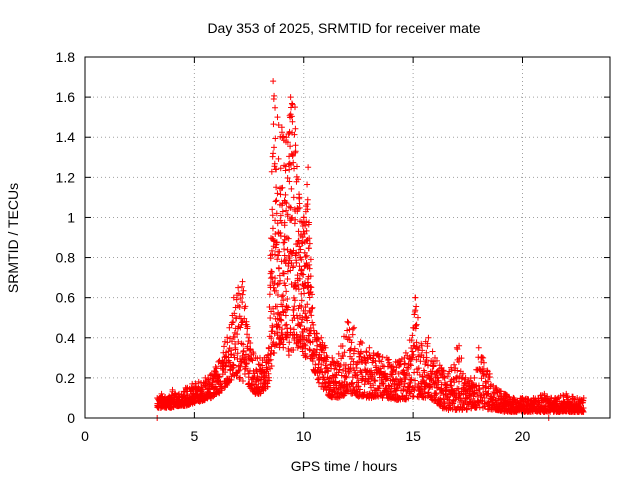 The width and height of the screenshot is (640, 480). Describe the element at coordinates (304, 436) in the screenshot. I see `x-tick-label: 10` at that location.